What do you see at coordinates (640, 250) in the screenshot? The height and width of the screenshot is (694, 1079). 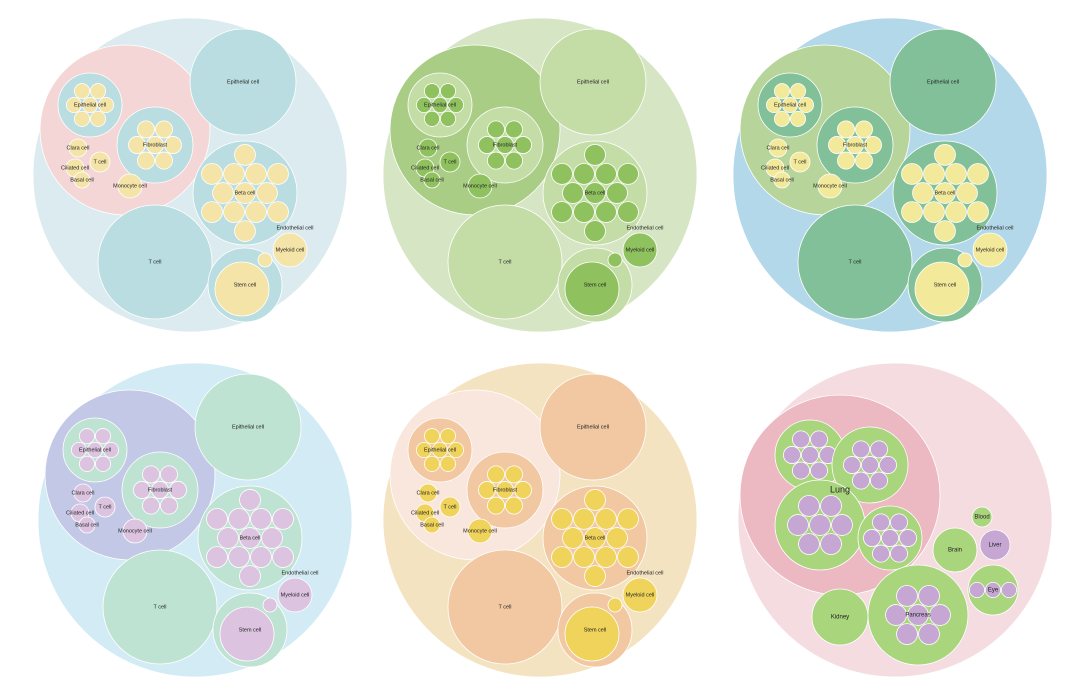 I see `circle-label: Myeloid cell` at bounding box center [640, 250].